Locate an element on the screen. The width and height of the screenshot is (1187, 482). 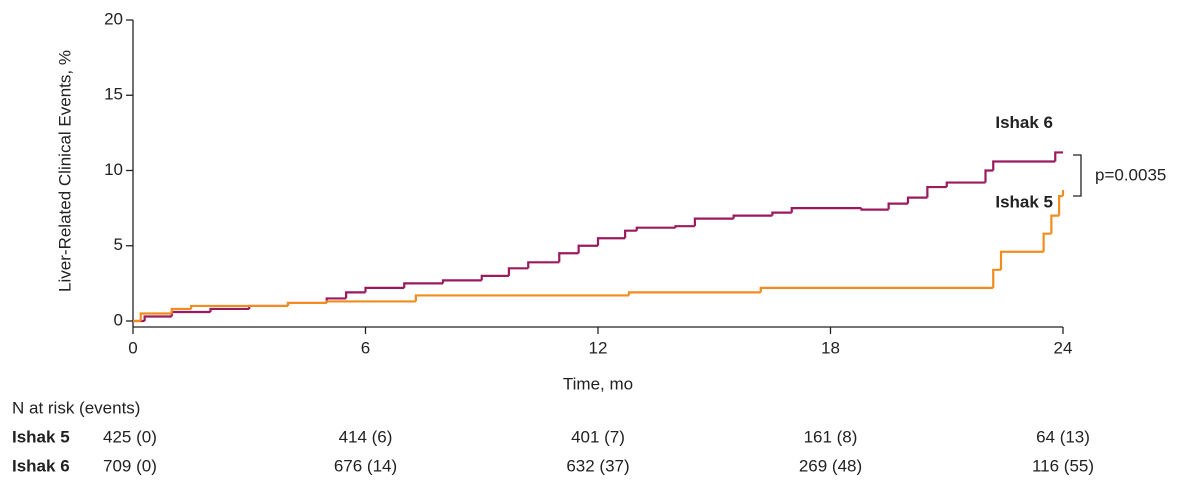
y-tick-label: 10 is located at coordinates (113, 169).